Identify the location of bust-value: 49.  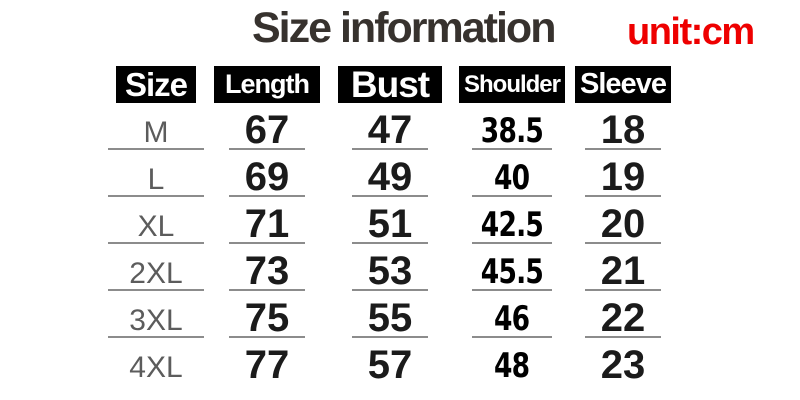
(390, 173).